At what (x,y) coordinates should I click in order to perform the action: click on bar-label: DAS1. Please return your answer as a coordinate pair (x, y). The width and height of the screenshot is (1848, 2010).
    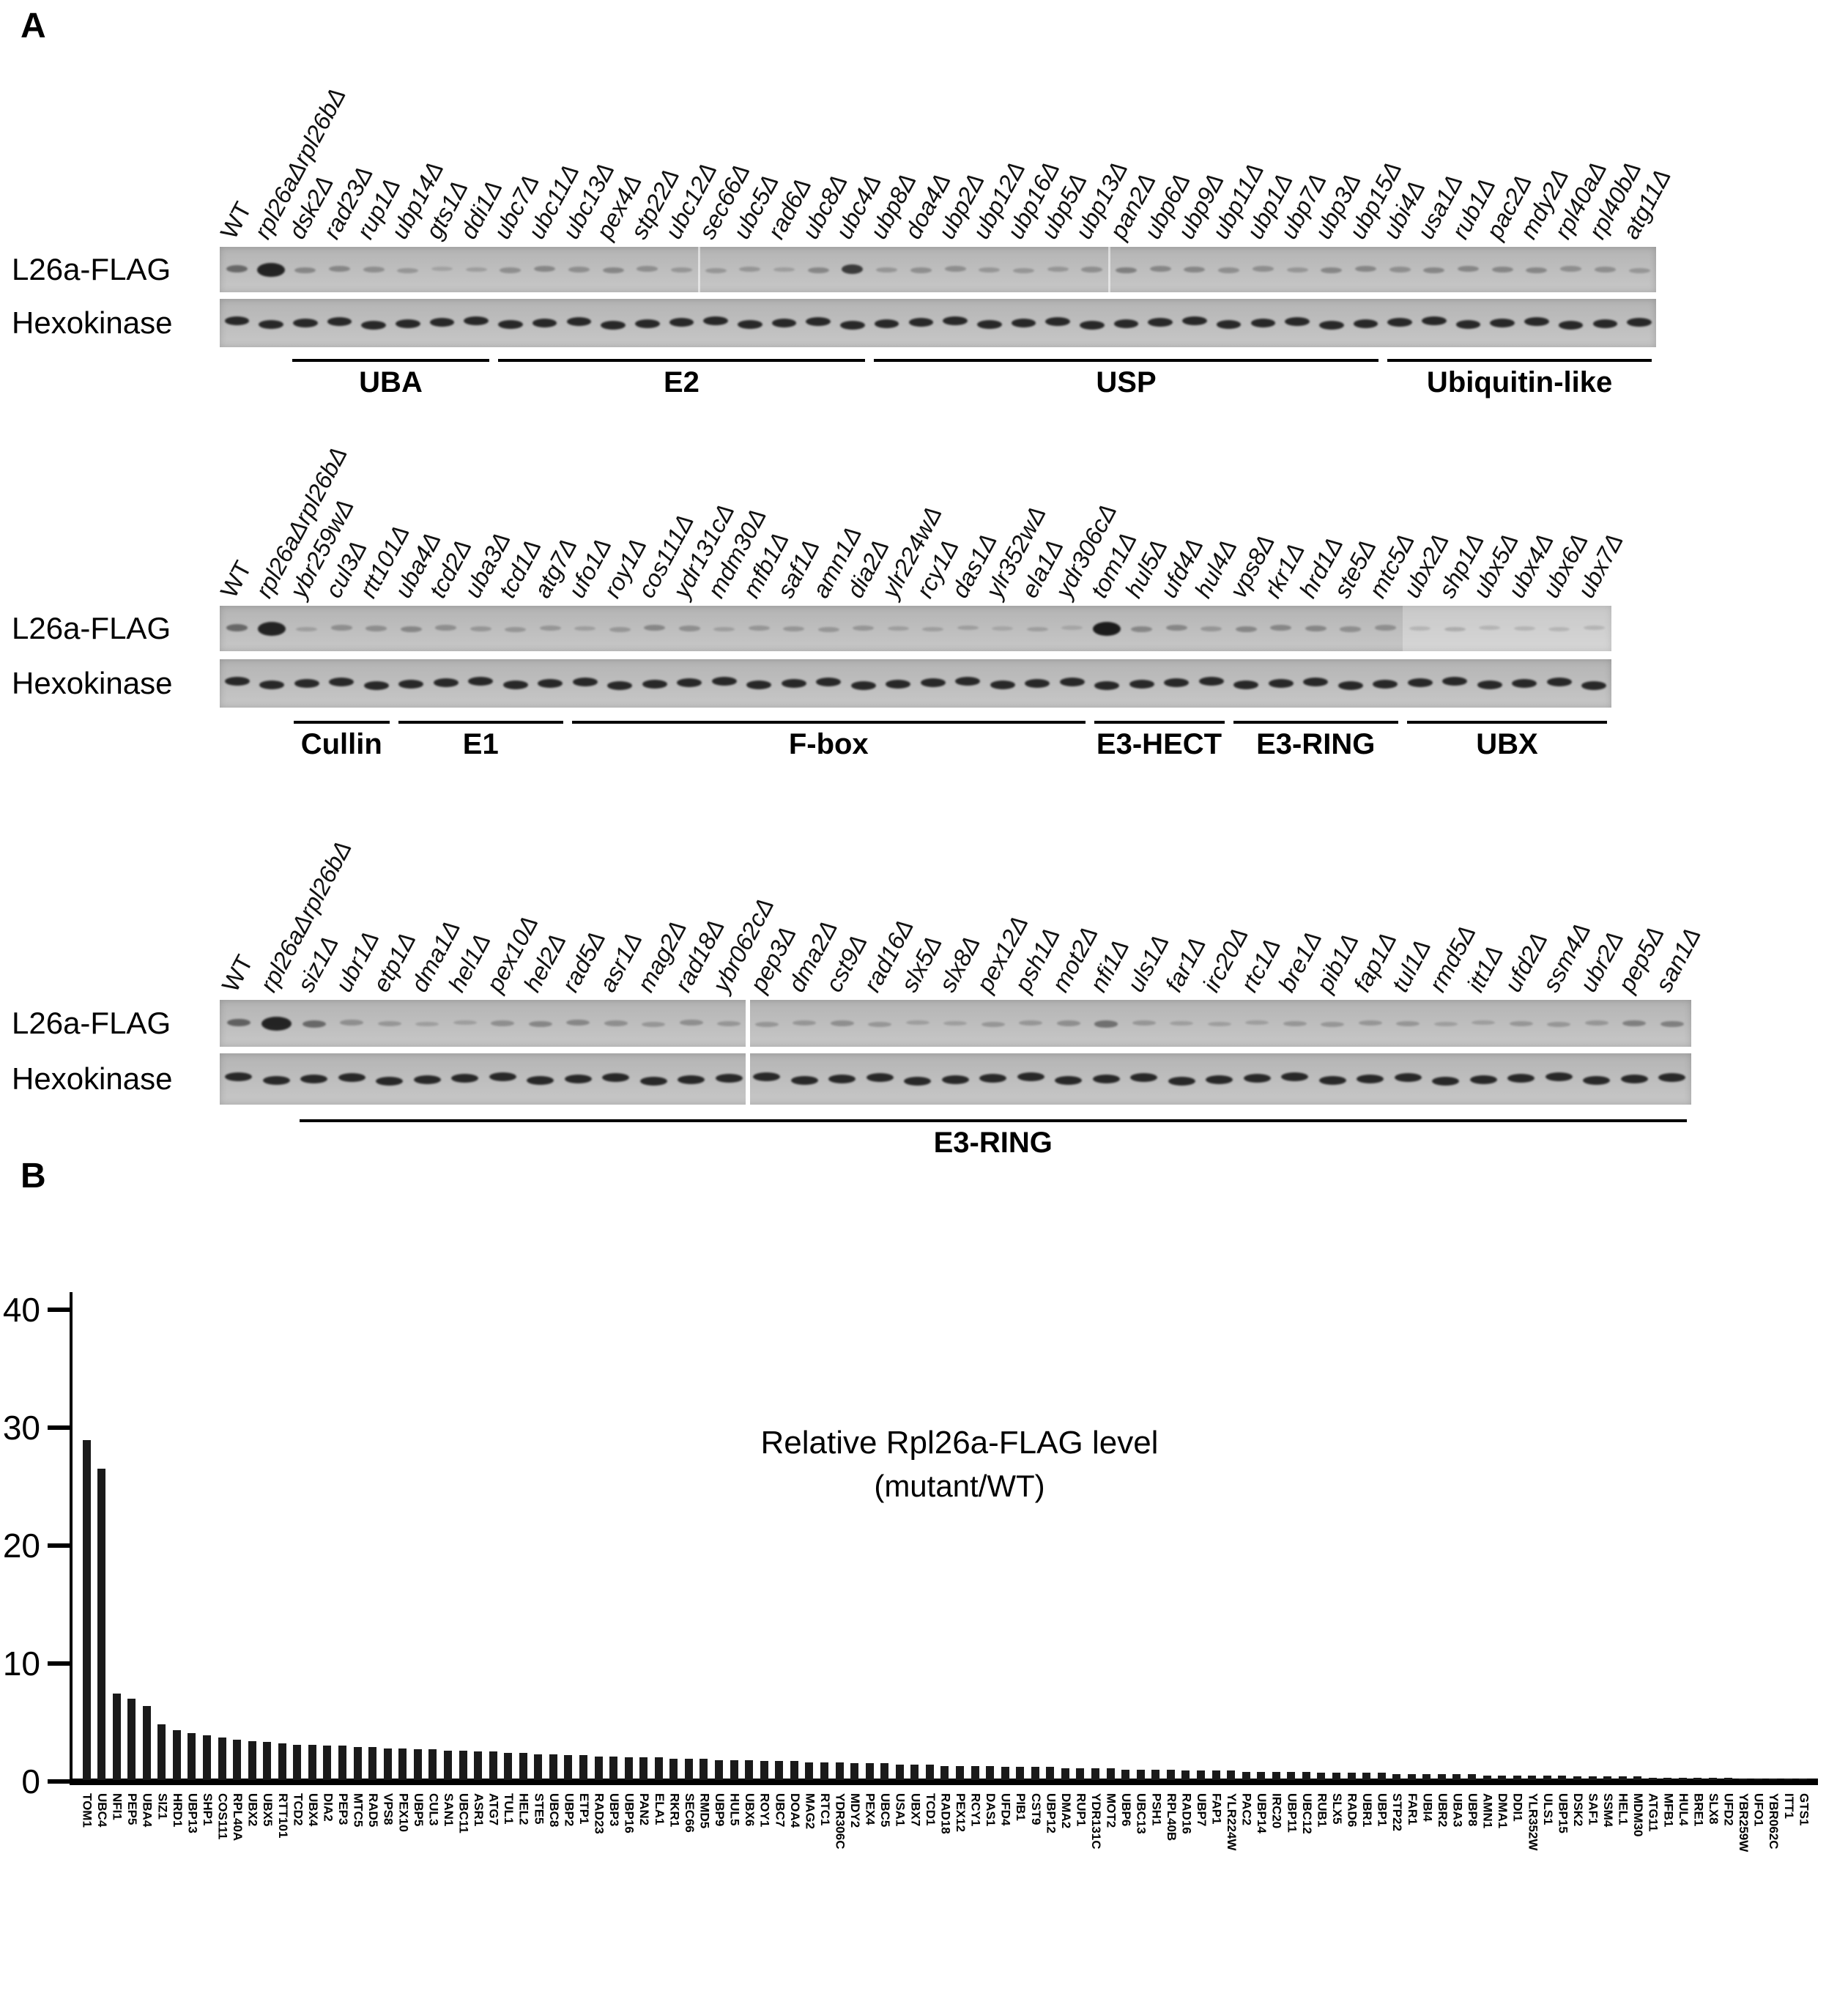
    Looking at the image, I should click on (991, 1810).